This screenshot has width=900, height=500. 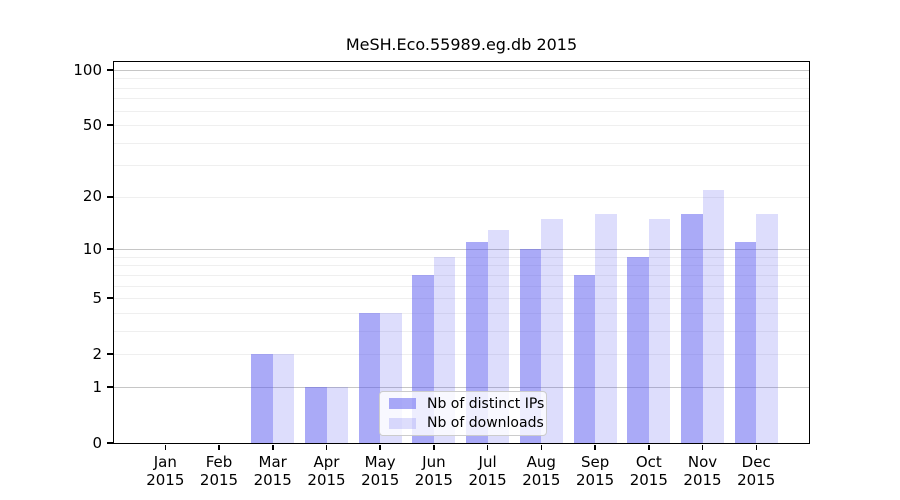 I want to click on x-tick-nov, so click(x=702, y=447).